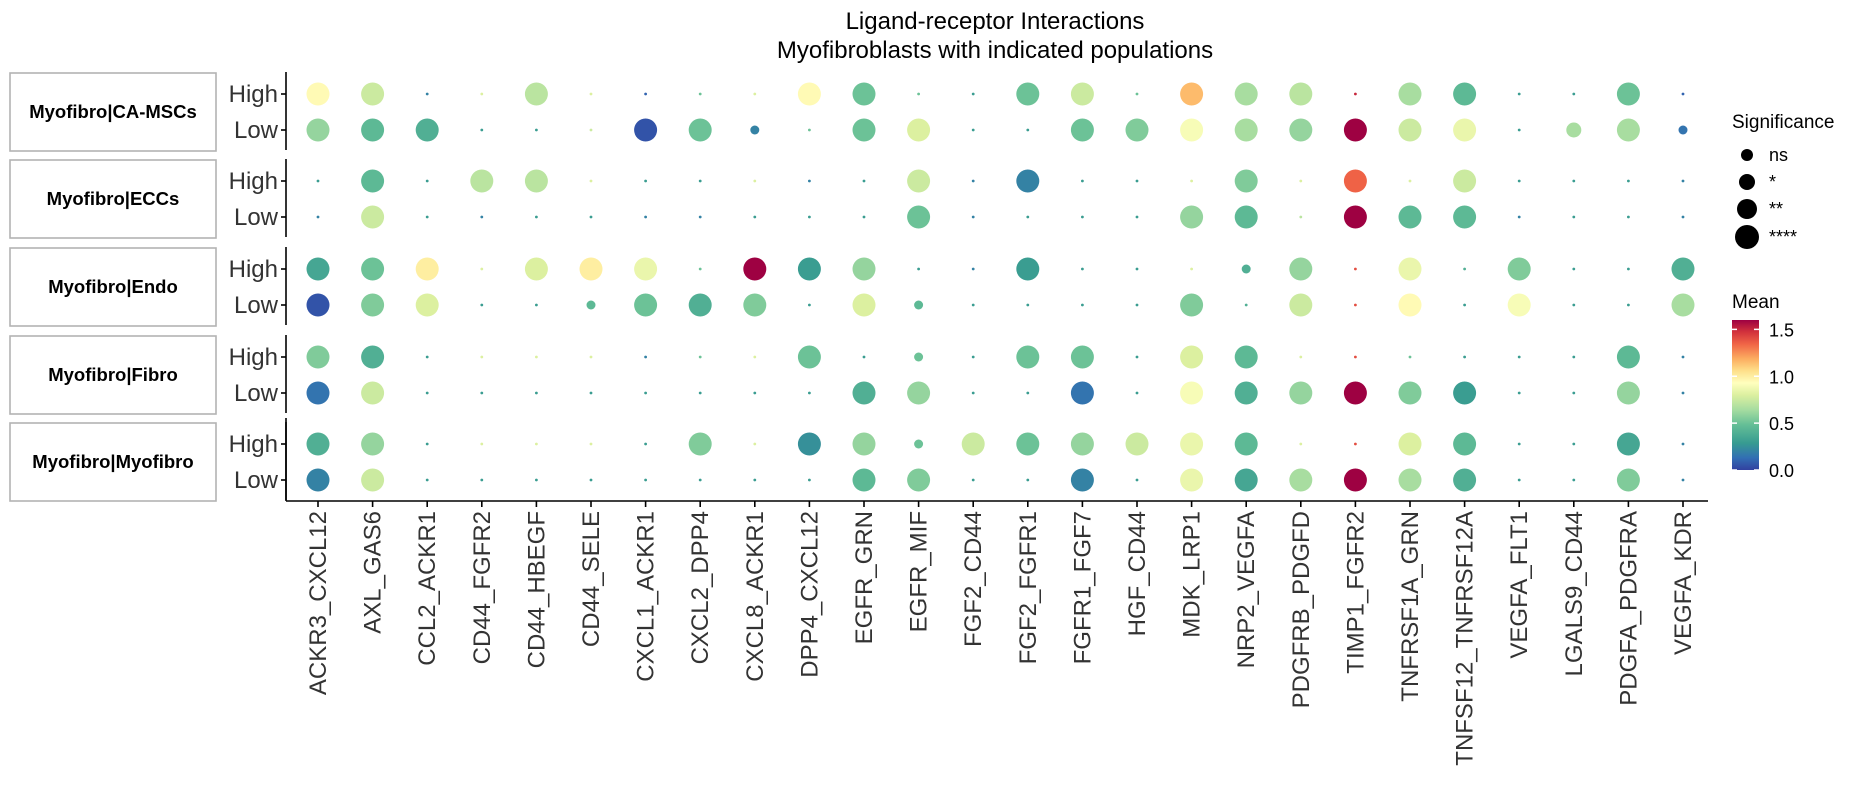  I want to click on significance-legend-label: ns, so click(1778, 155).